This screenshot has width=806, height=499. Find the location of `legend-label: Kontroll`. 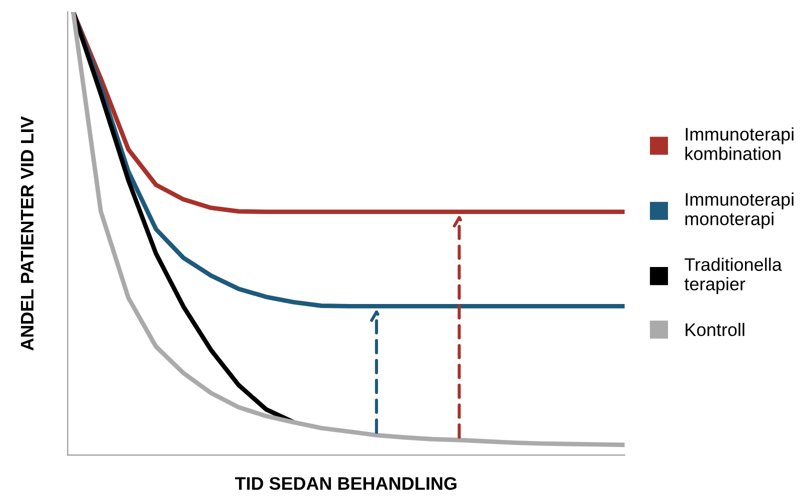

legend-label: Kontroll is located at coordinates (715, 329).